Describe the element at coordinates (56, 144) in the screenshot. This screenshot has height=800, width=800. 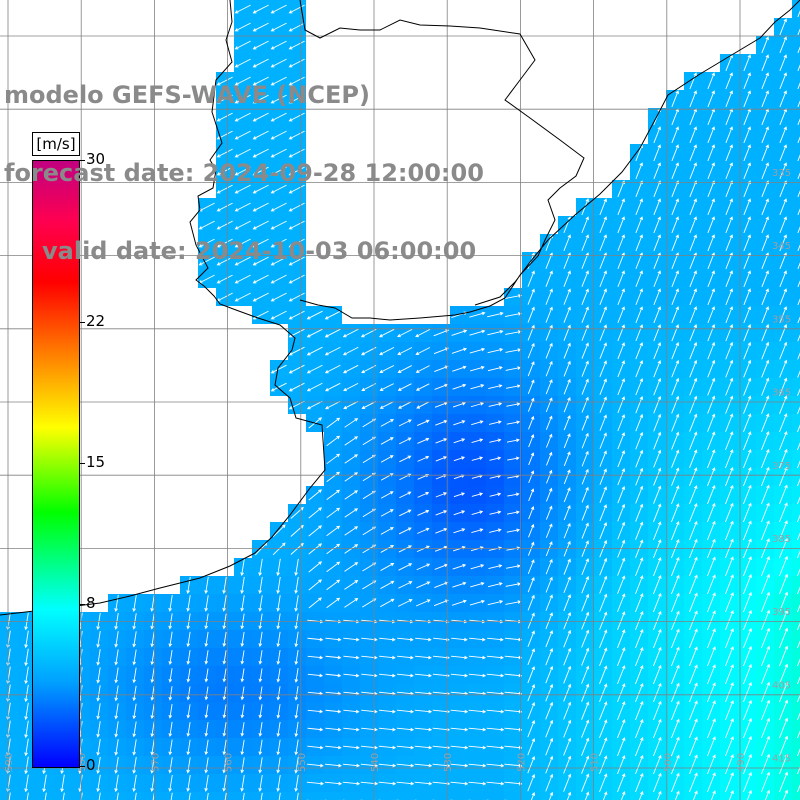
I see `colorbar-unit: [m/s]` at that location.